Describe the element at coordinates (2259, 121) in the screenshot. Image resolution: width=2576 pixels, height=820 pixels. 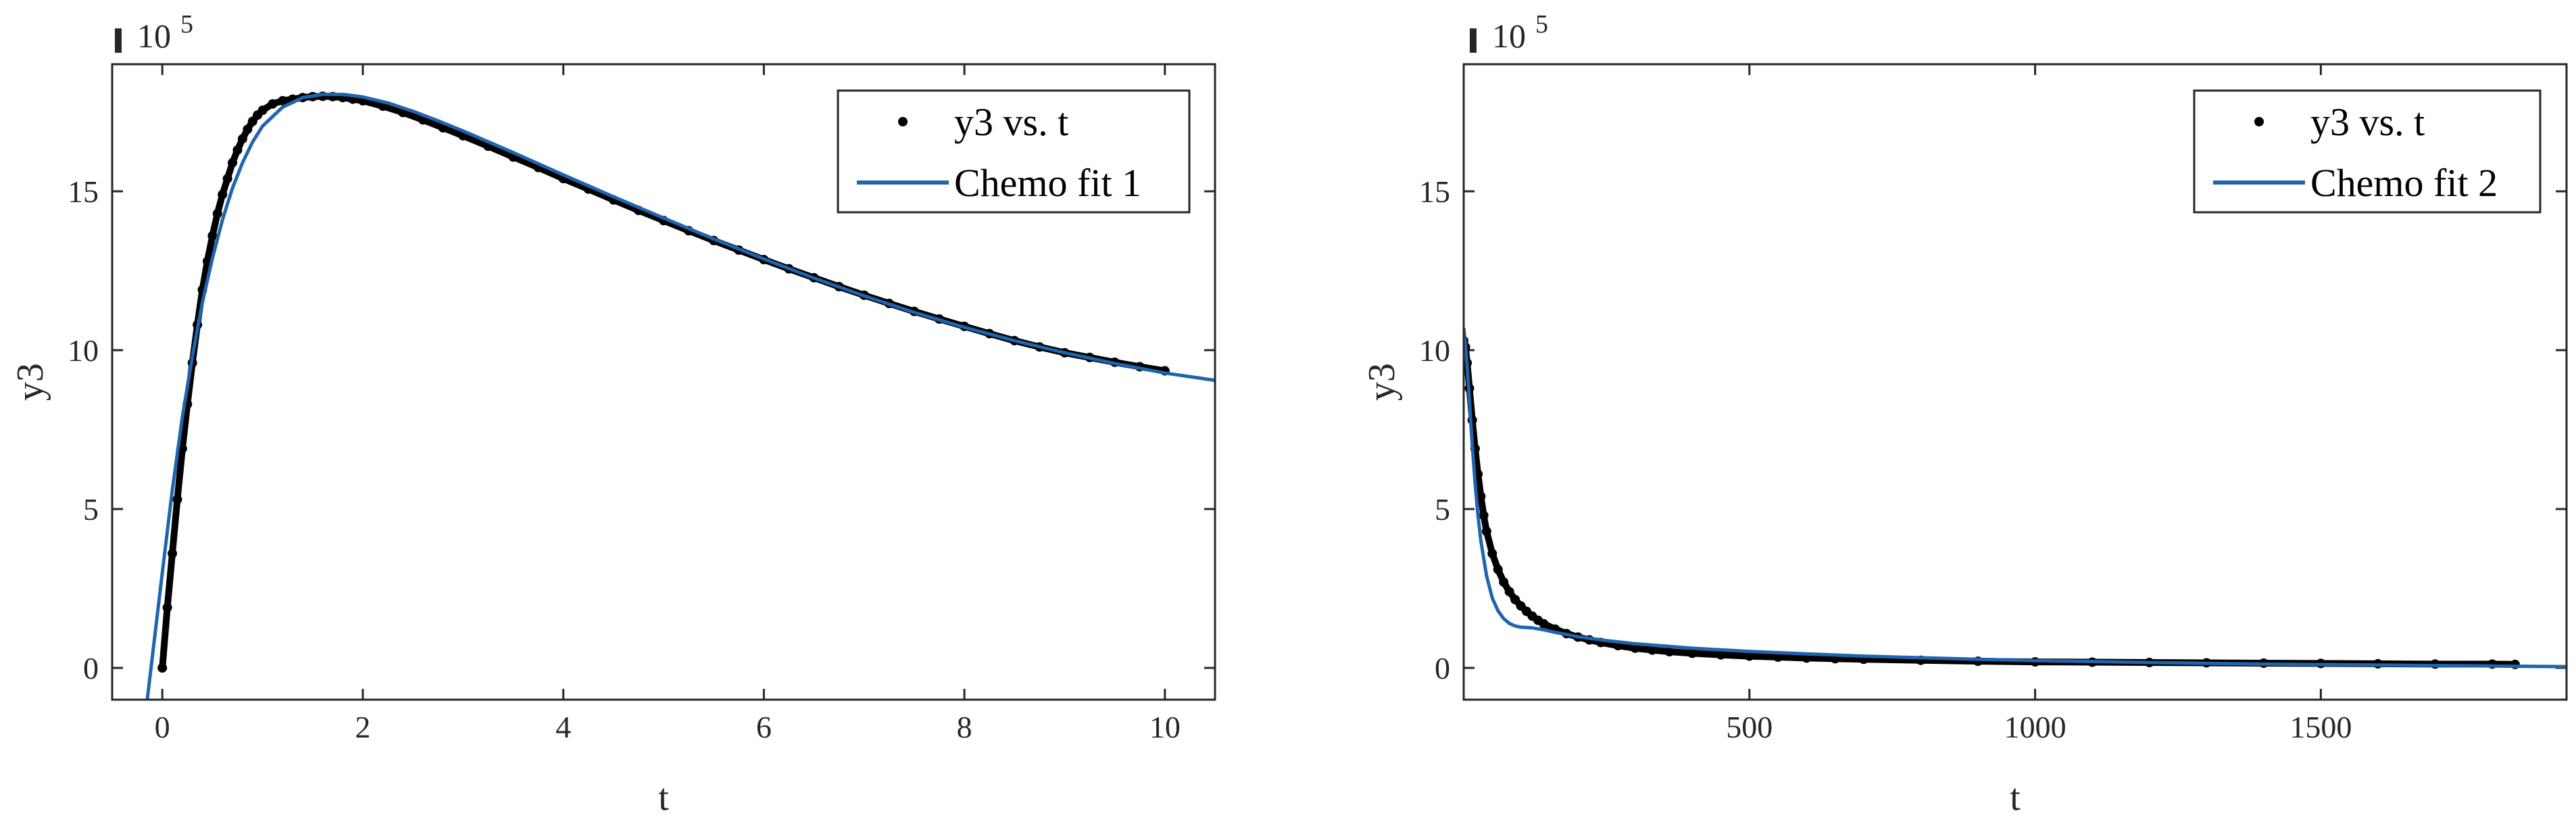
I see `chart-2-legend-marker-points` at that location.